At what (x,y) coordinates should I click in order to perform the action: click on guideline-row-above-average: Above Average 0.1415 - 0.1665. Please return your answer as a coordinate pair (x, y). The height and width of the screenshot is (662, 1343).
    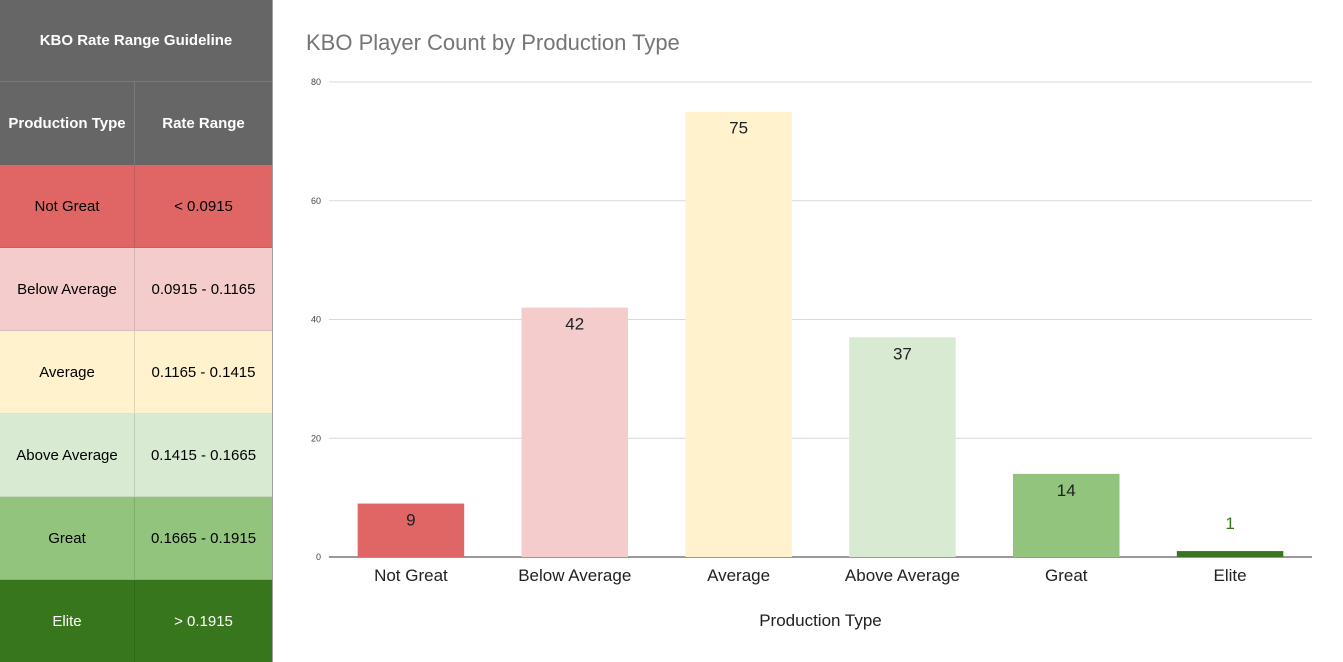
    Looking at the image, I should click on (136, 455).